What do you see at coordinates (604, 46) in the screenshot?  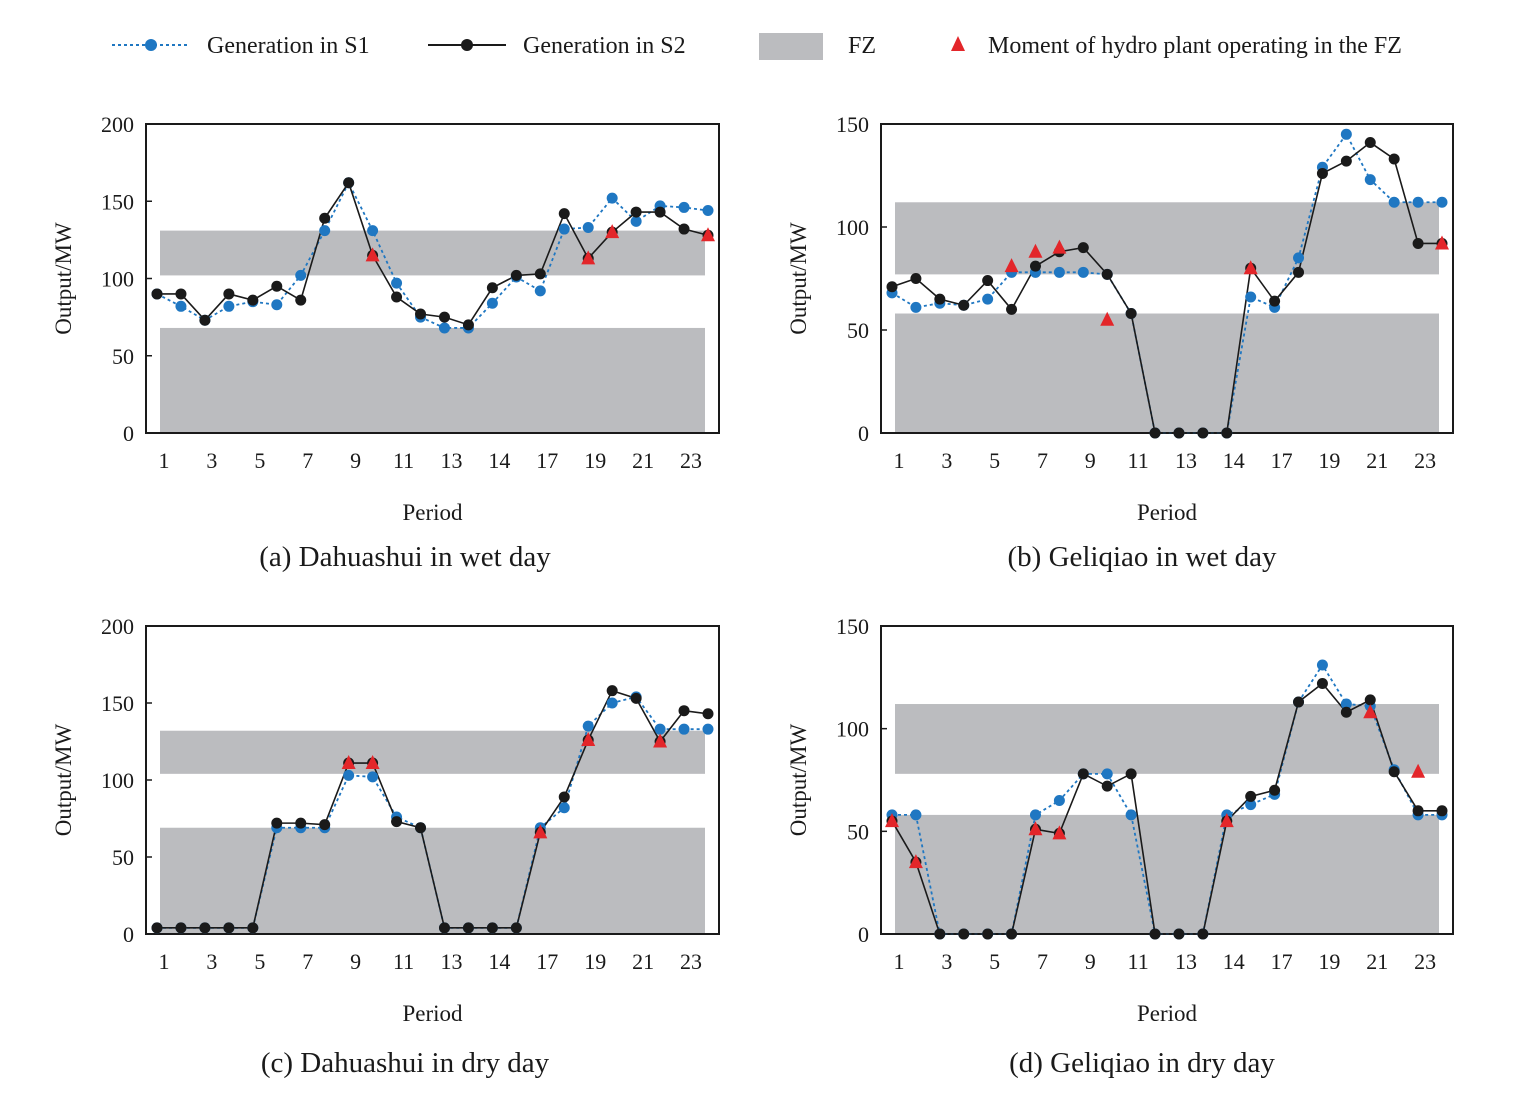 I see `legend-s2-label: Generation in S2` at bounding box center [604, 46].